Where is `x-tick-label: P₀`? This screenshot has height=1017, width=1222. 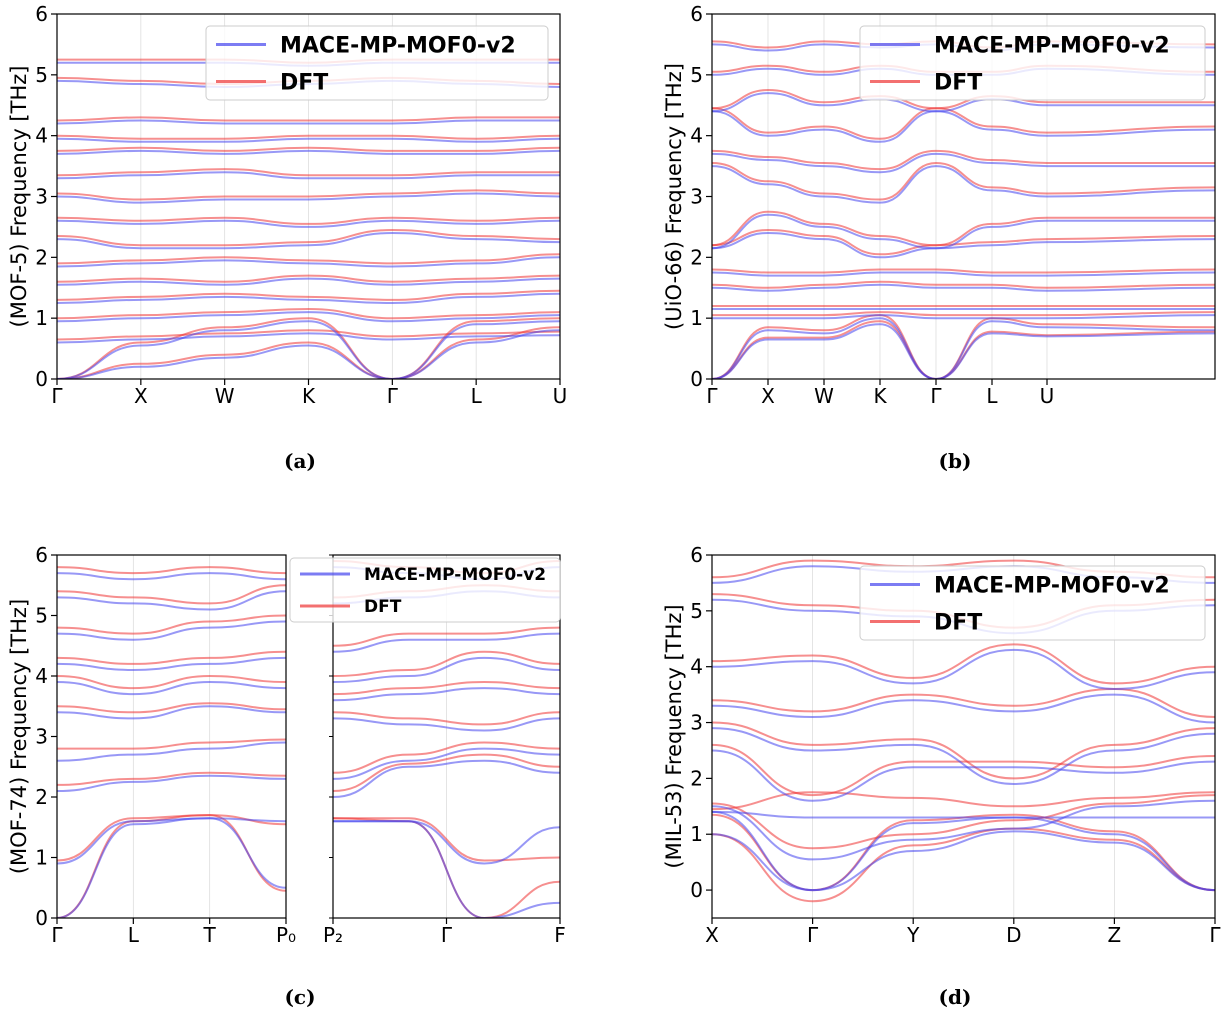
x-tick-label: P₀ is located at coordinates (286, 935).